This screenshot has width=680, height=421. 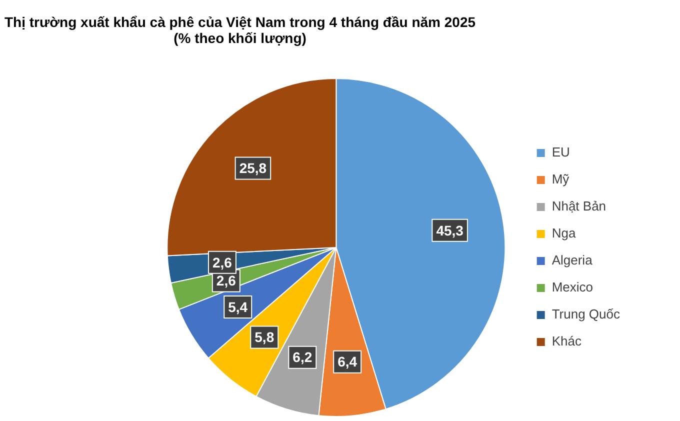 I want to click on chart-title: Thị trường xuất khẩu cà phê của Việt Nam trong 4 tháng đầu năm 2025, so click(x=240, y=22).